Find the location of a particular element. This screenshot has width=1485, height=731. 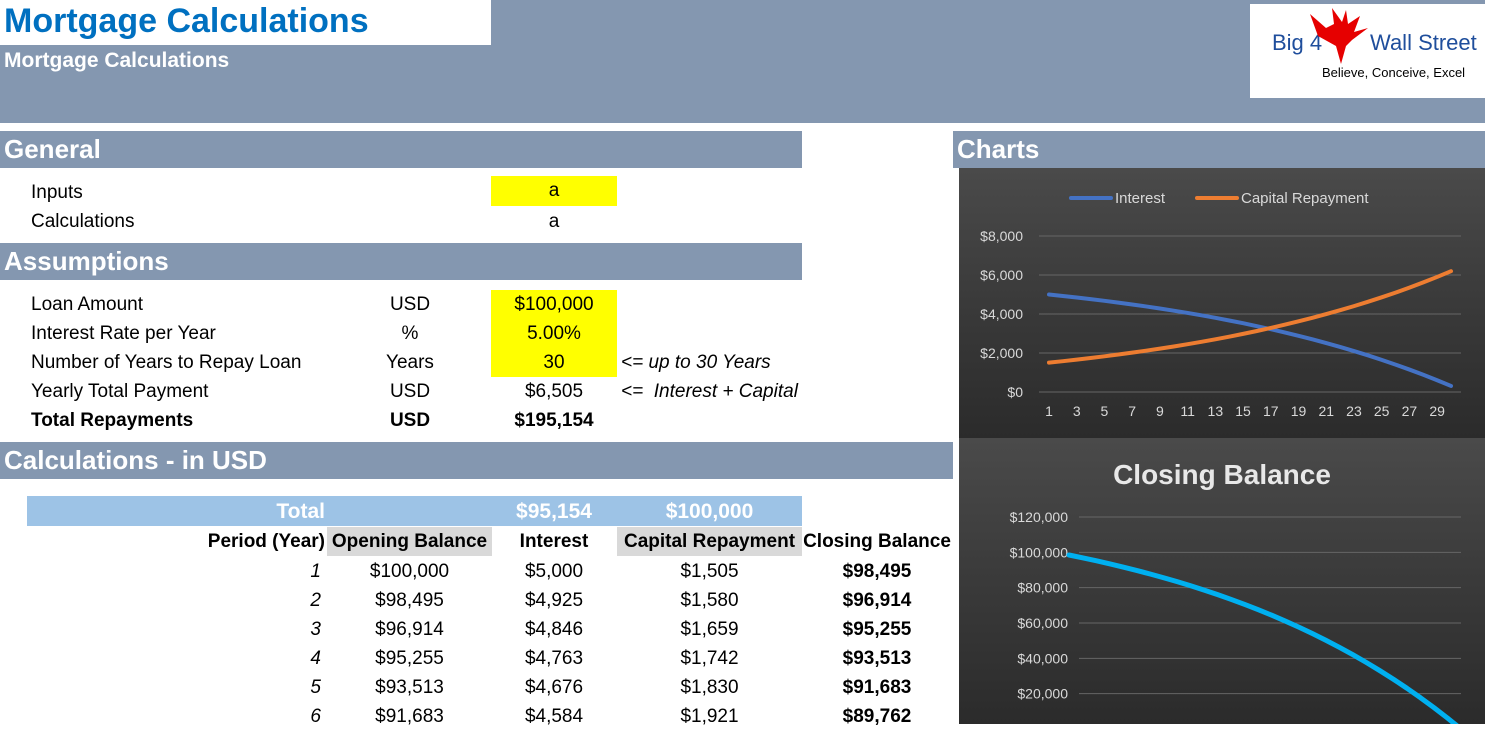

y-tick-label: $100,000 is located at coordinates (1039, 552).